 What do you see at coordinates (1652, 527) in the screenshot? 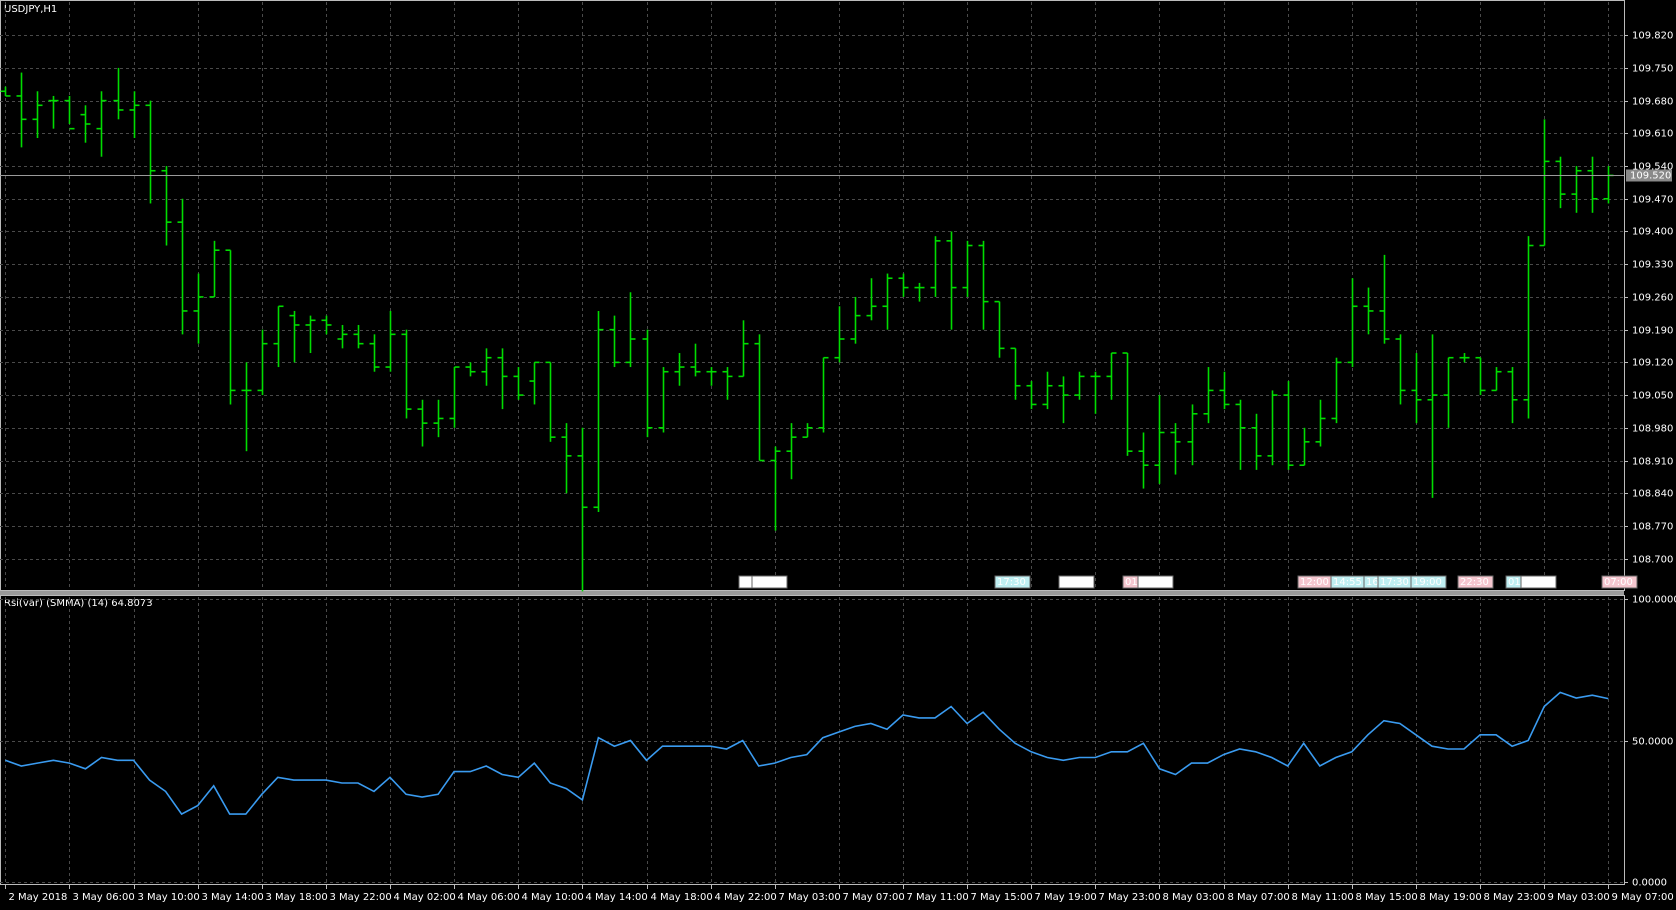
I see `y-tick-label: 108.770` at bounding box center [1652, 527].